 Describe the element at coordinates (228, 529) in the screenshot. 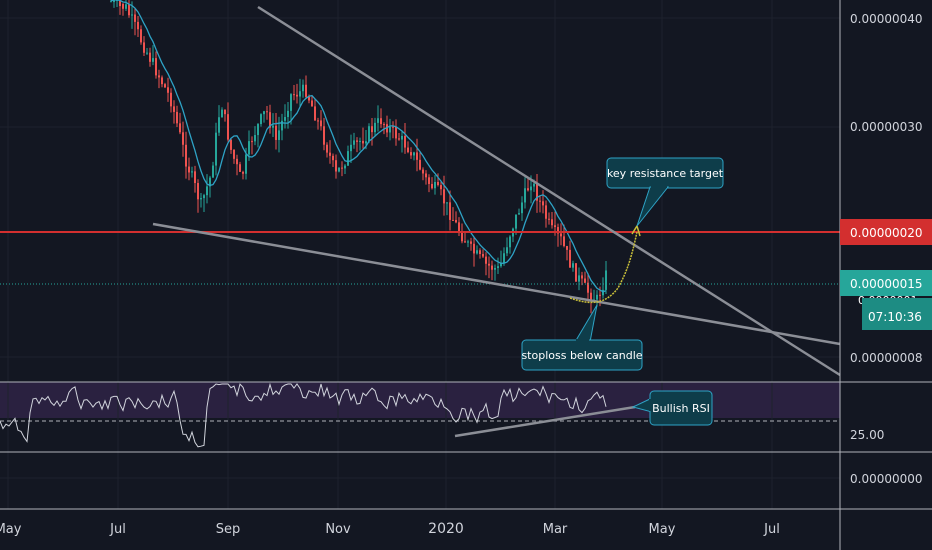

I see `time-tick-label: Sep` at that location.